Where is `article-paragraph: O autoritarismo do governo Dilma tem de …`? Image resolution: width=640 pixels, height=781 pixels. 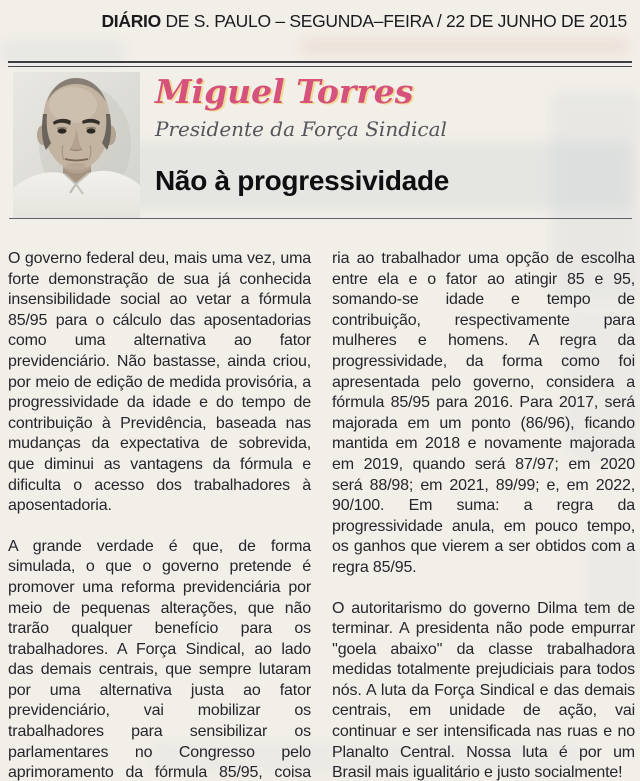
article-paragraph: O autoritarismo do governo Dilma tem de … is located at coordinates (483, 690).